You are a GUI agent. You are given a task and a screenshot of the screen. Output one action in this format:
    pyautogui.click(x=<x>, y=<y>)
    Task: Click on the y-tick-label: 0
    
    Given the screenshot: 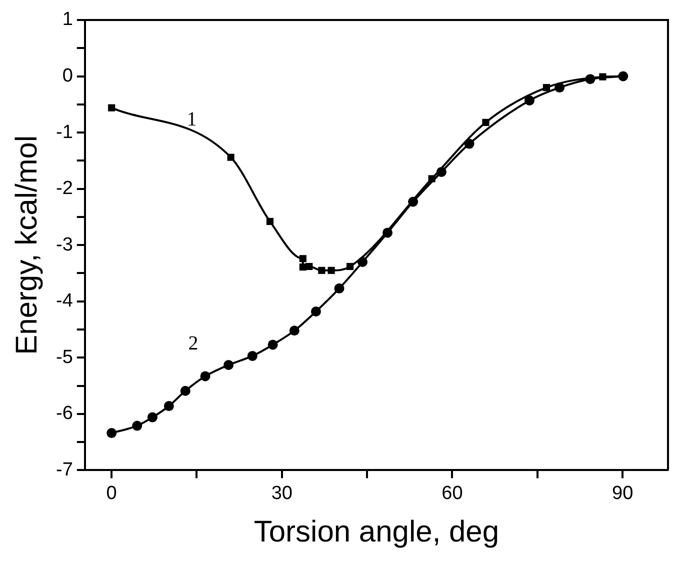 What is the action you would take?
    pyautogui.click(x=67, y=76)
    